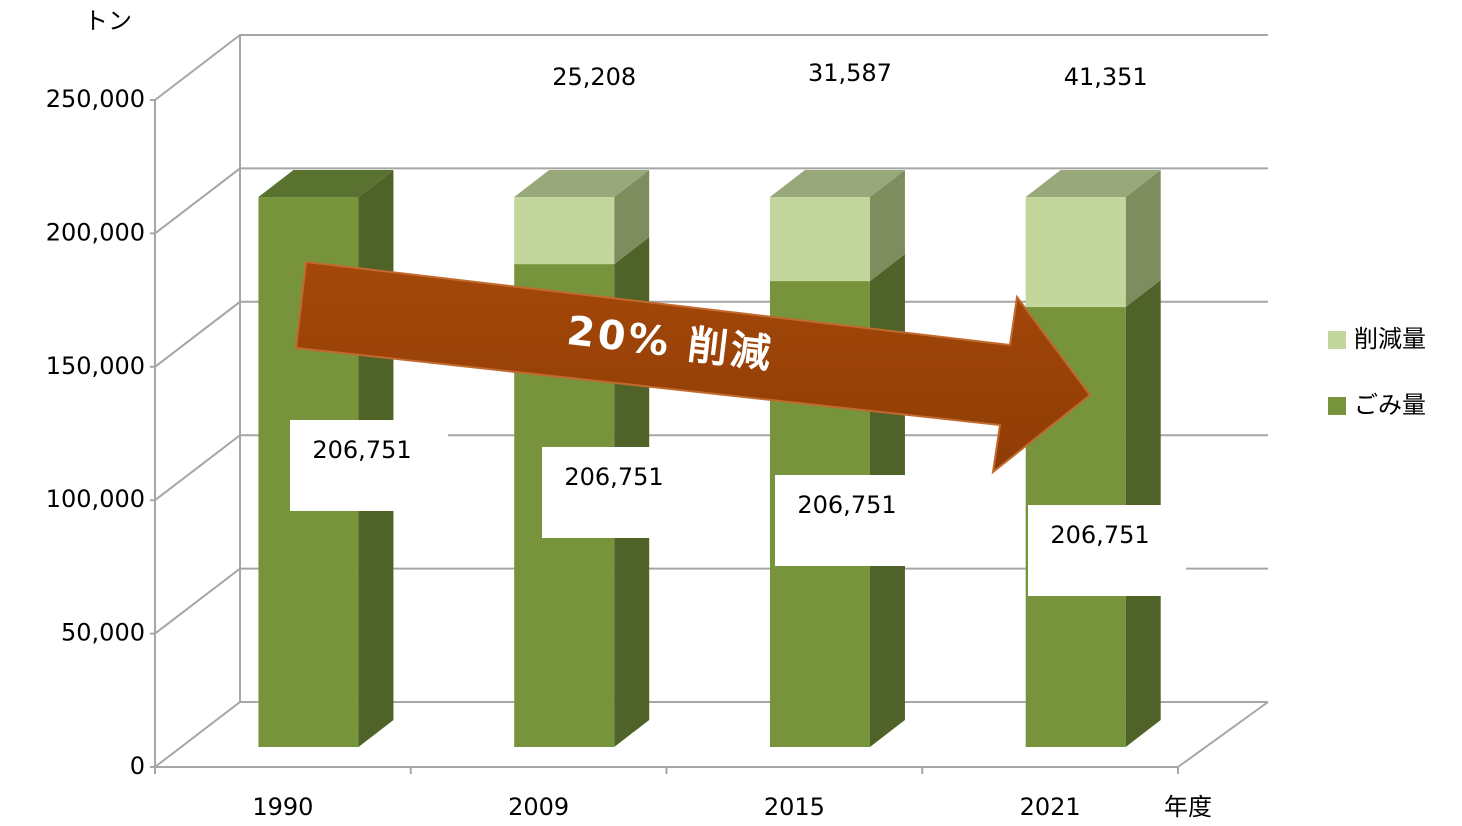 The height and width of the screenshot is (826, 1462). I want to click on x-tick-label: 2021, so click(1050, 807).